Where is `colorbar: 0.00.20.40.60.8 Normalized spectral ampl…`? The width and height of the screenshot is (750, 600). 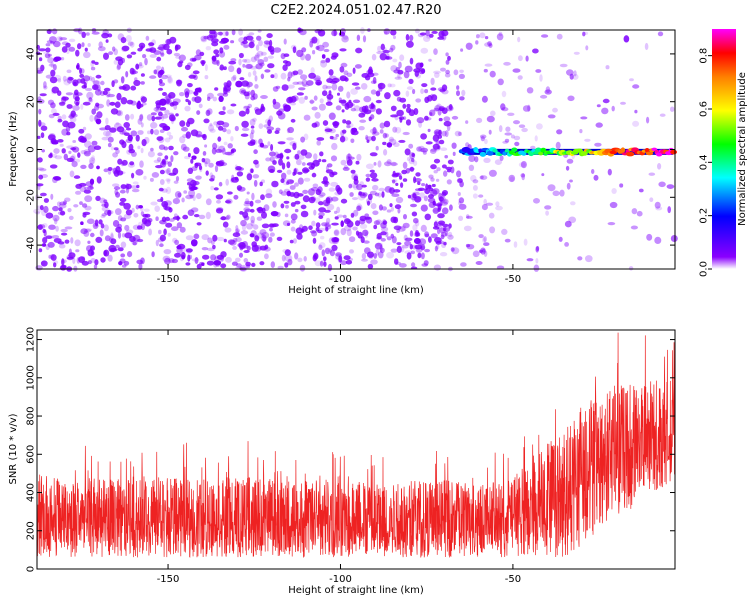
colorbar: 0.00.20.40.60.8 Normalized spectral ampl… is located at coordinates (723, 153).